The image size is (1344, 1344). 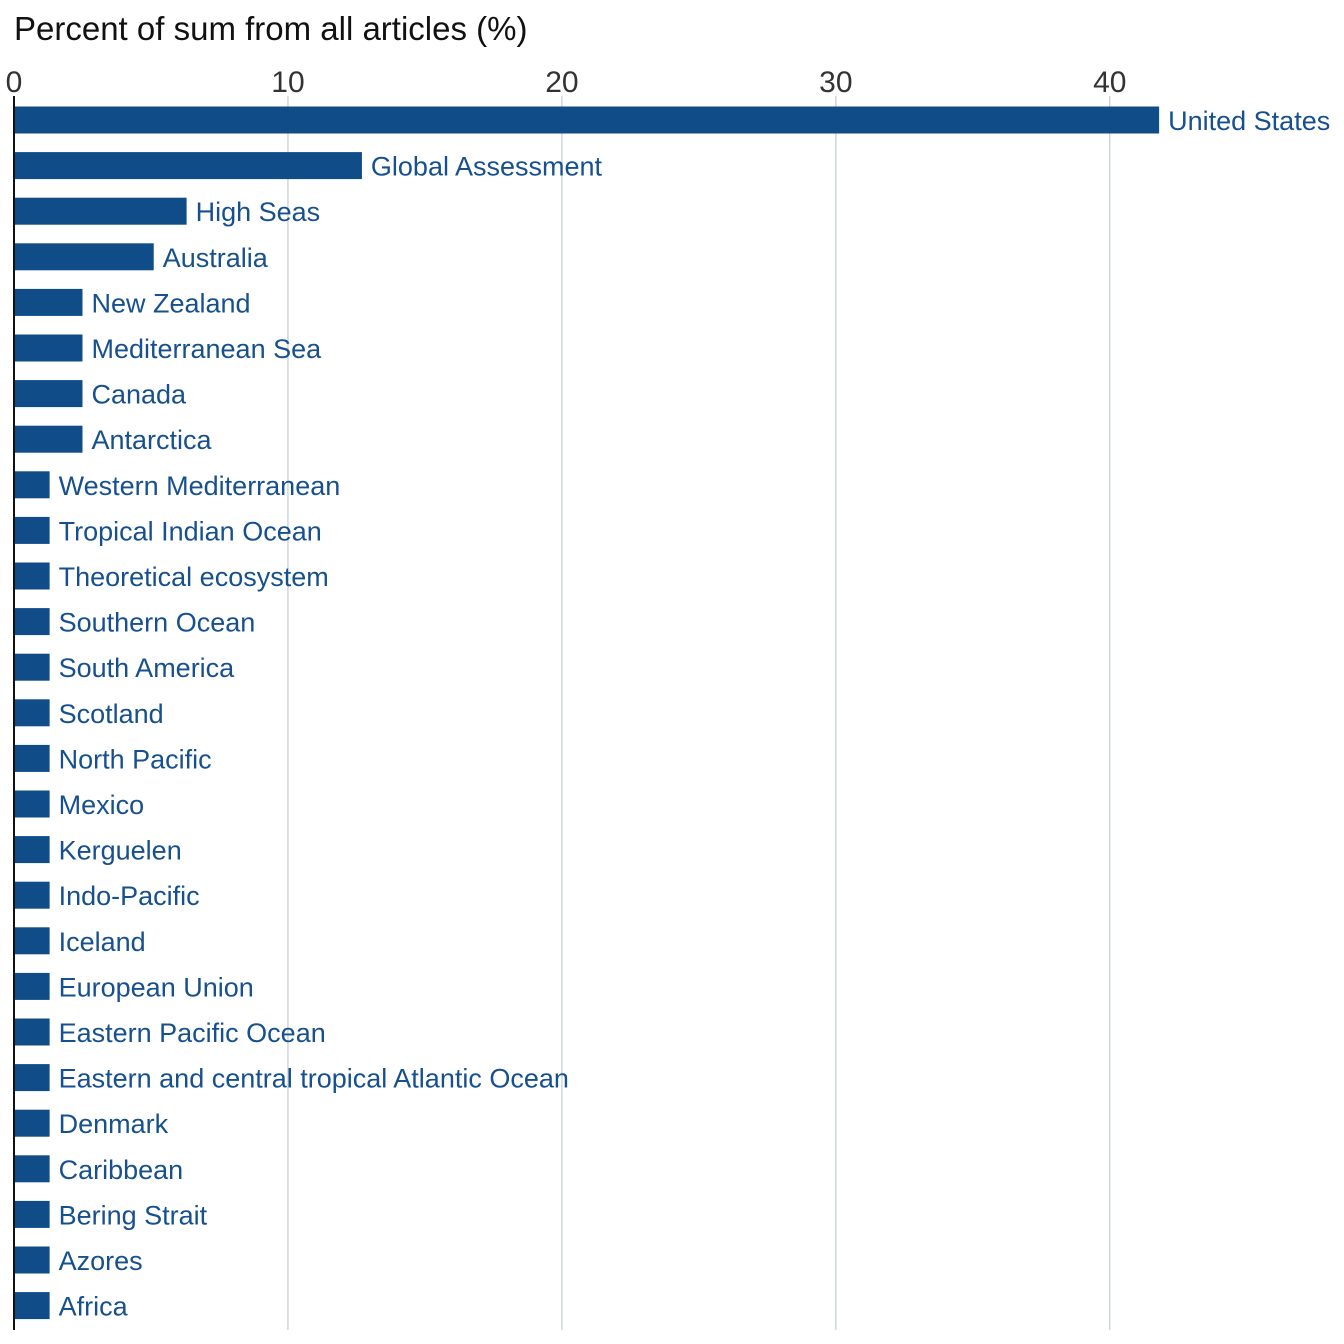 What do you see at coordinates (157, 623) in the screenshot?
I see `bar-label-southern-ocean: Southern Ocean` at bounding box center [157, 623].